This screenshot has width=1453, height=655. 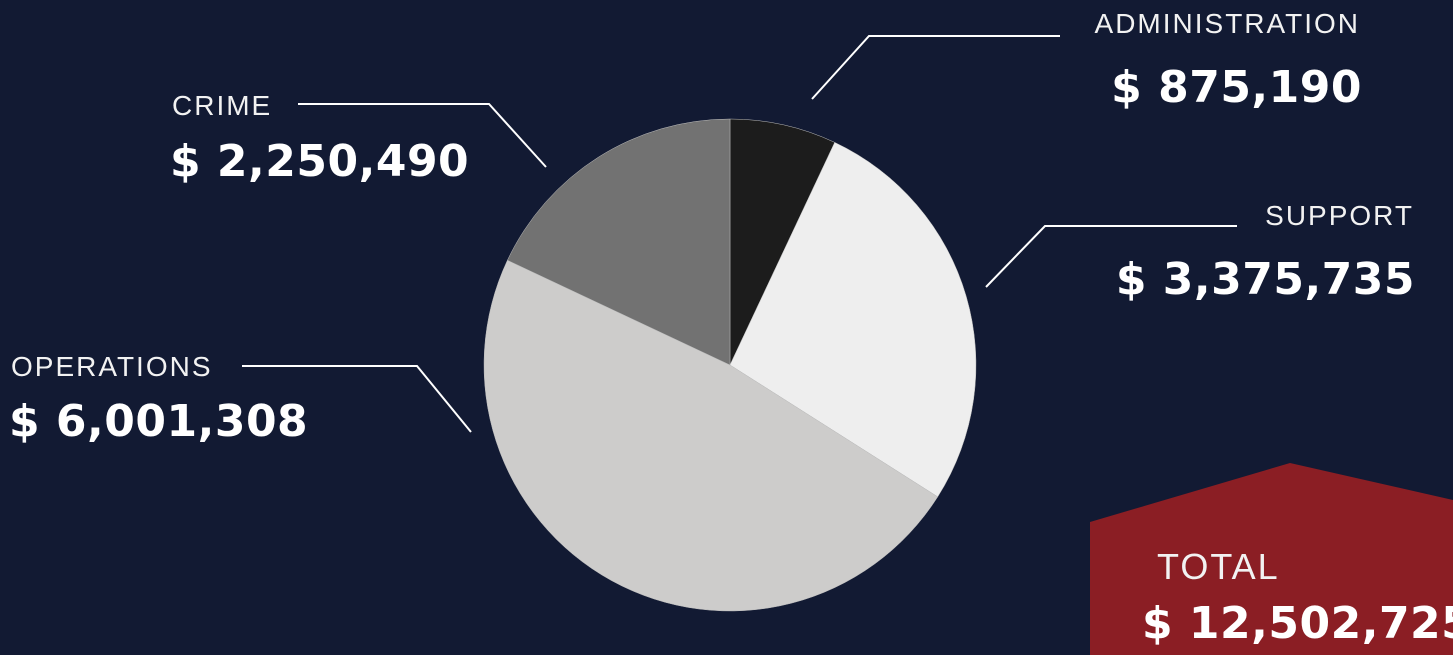 I want to click on total-label: TOTAL, so click(x=1218, y=567).